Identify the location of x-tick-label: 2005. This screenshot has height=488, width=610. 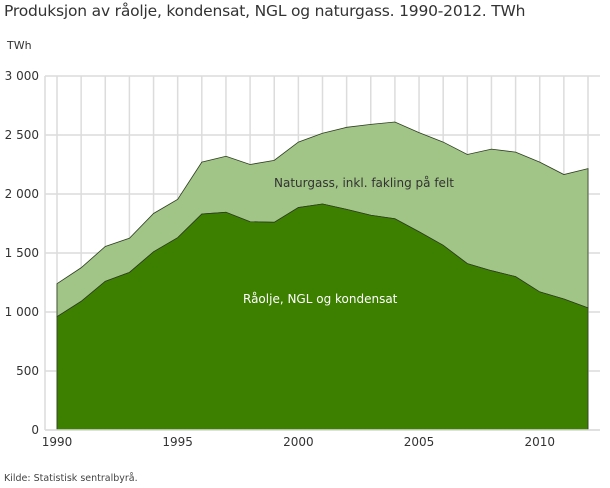
(419, 442).